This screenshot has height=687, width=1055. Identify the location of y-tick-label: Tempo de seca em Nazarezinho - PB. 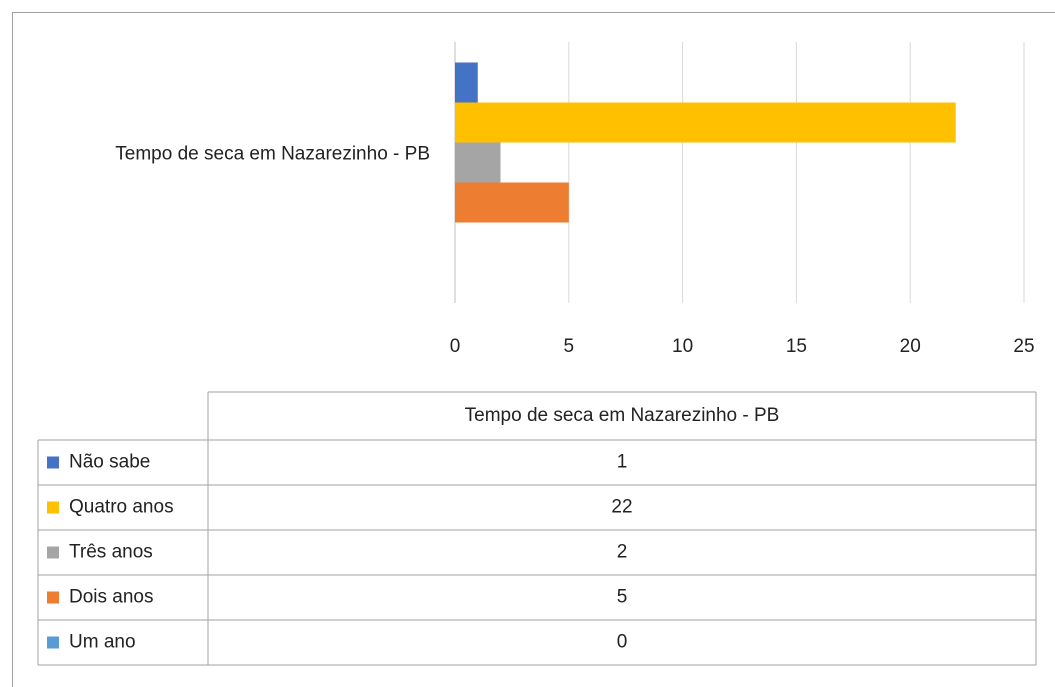
(272, 154).